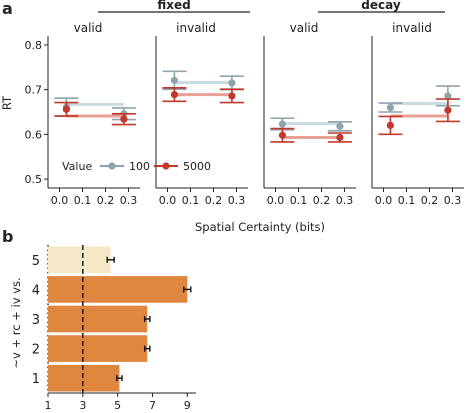  Describe the element at coordinates (187, 405) in the screenshot. I see `panel-b-x-tick-label-5: 9` at that location.